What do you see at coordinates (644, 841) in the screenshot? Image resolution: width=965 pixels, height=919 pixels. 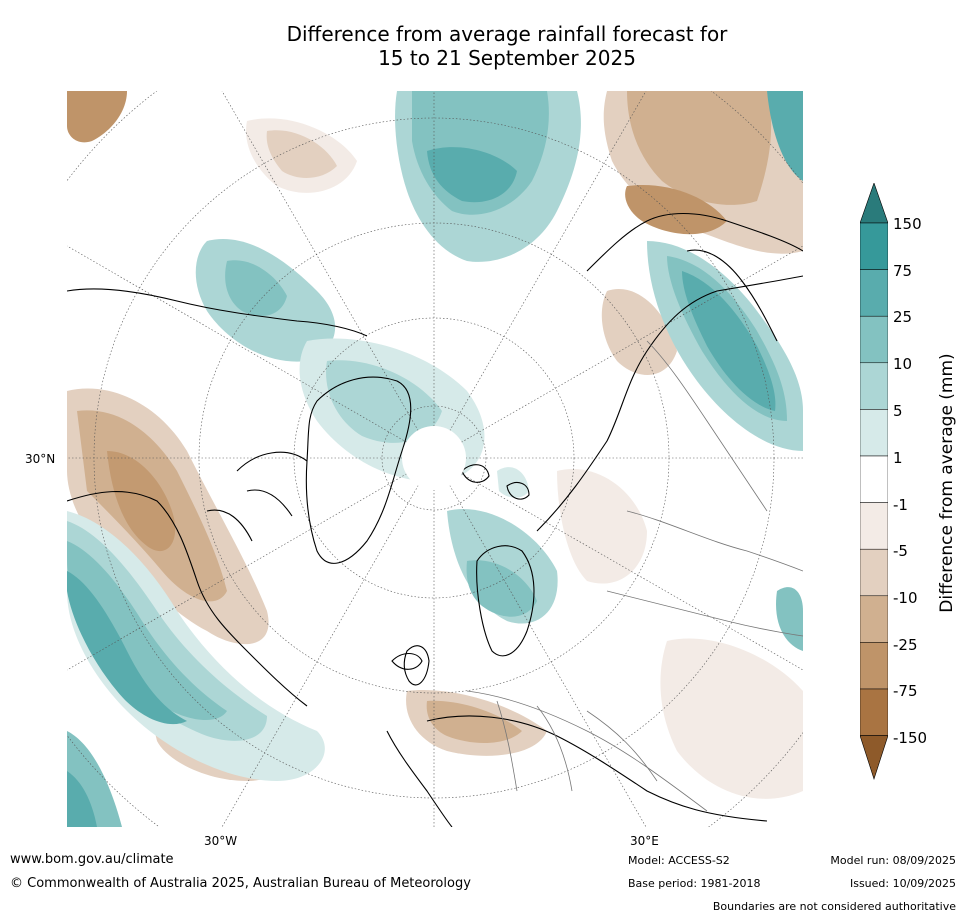 I see `longitude-label-30e: 30°E` at bounding box center [644, 841].